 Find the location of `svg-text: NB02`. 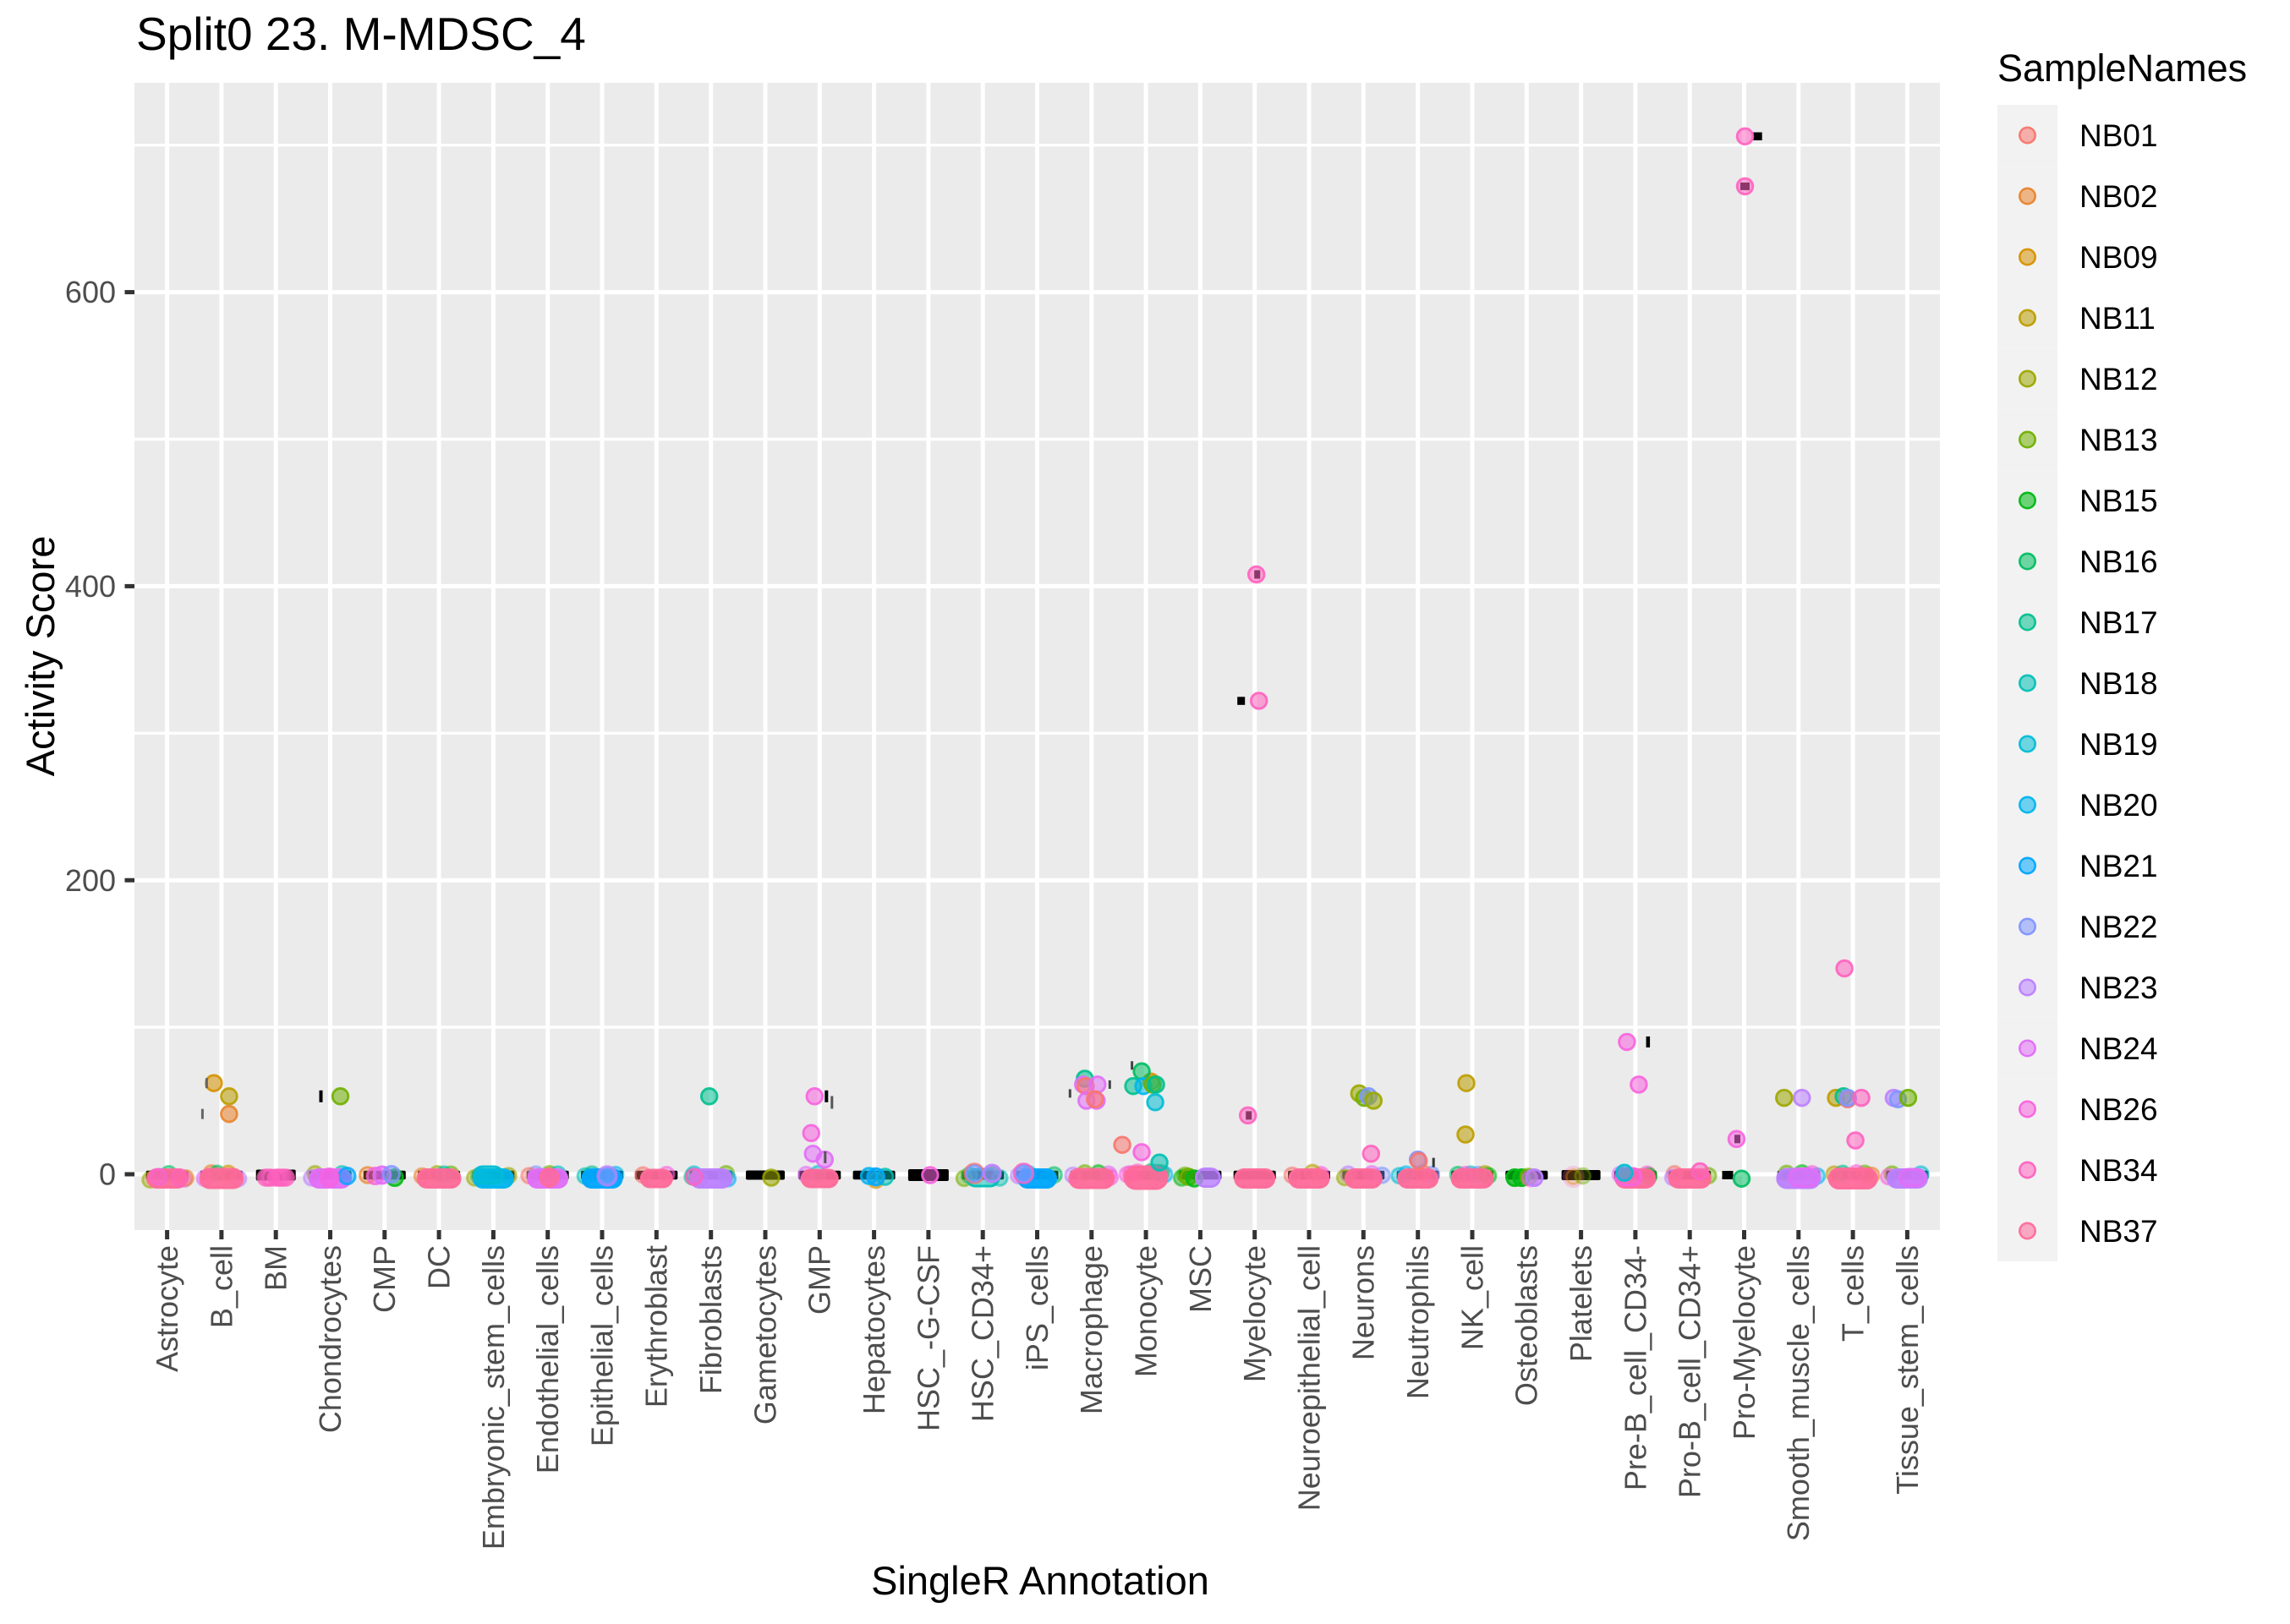

svg-text: NB02 is located at coordinates (2118, 196).